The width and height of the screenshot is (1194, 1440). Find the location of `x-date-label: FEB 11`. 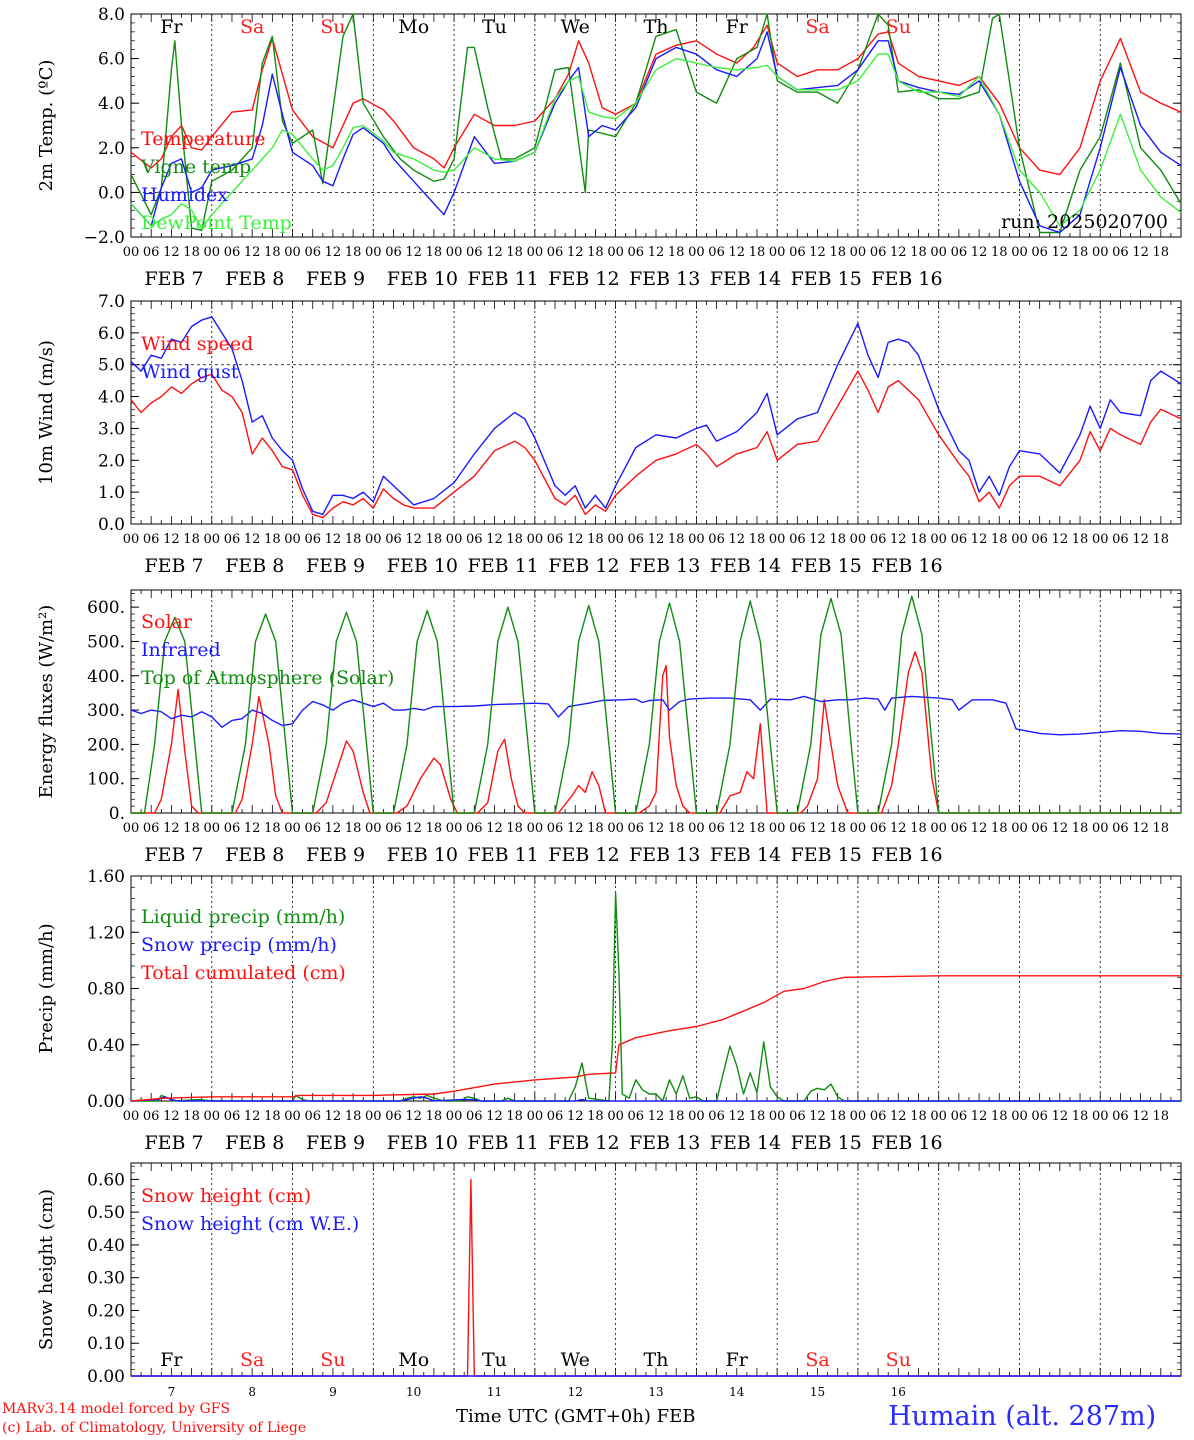

x-date-label: FEB 11 is located at coordinates (503, 855).